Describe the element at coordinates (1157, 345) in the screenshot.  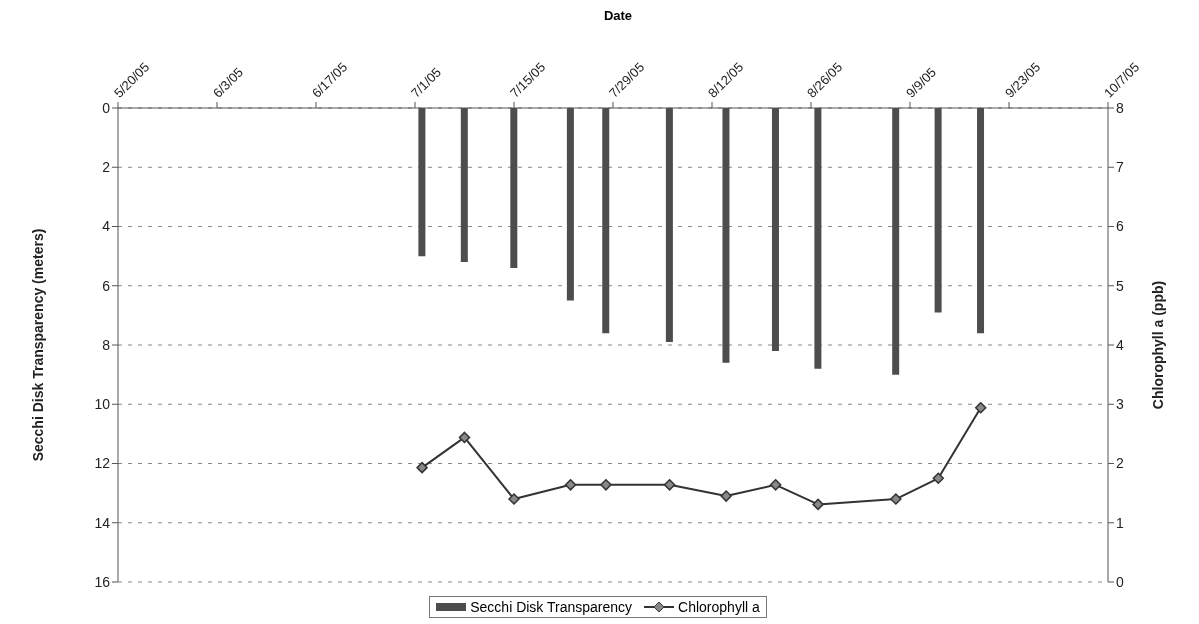
I see `y2-axis-title: Chlorophyll a (ppb)` at that location.